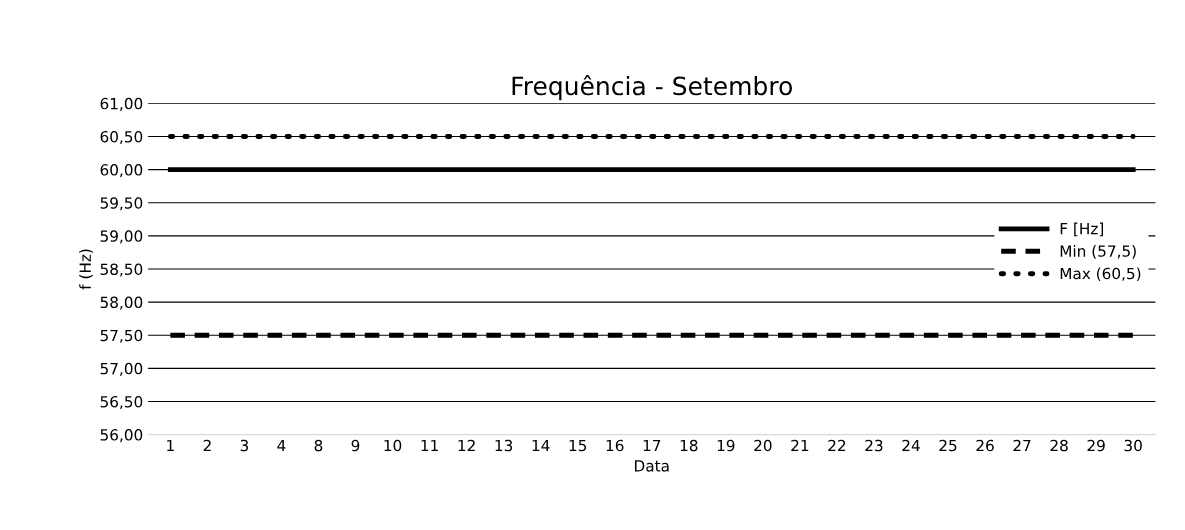  What do you see at coordinates (1096, 445) in the screenshot?
I see `x-tick-label: 29` at bounding box center [1096, 445].